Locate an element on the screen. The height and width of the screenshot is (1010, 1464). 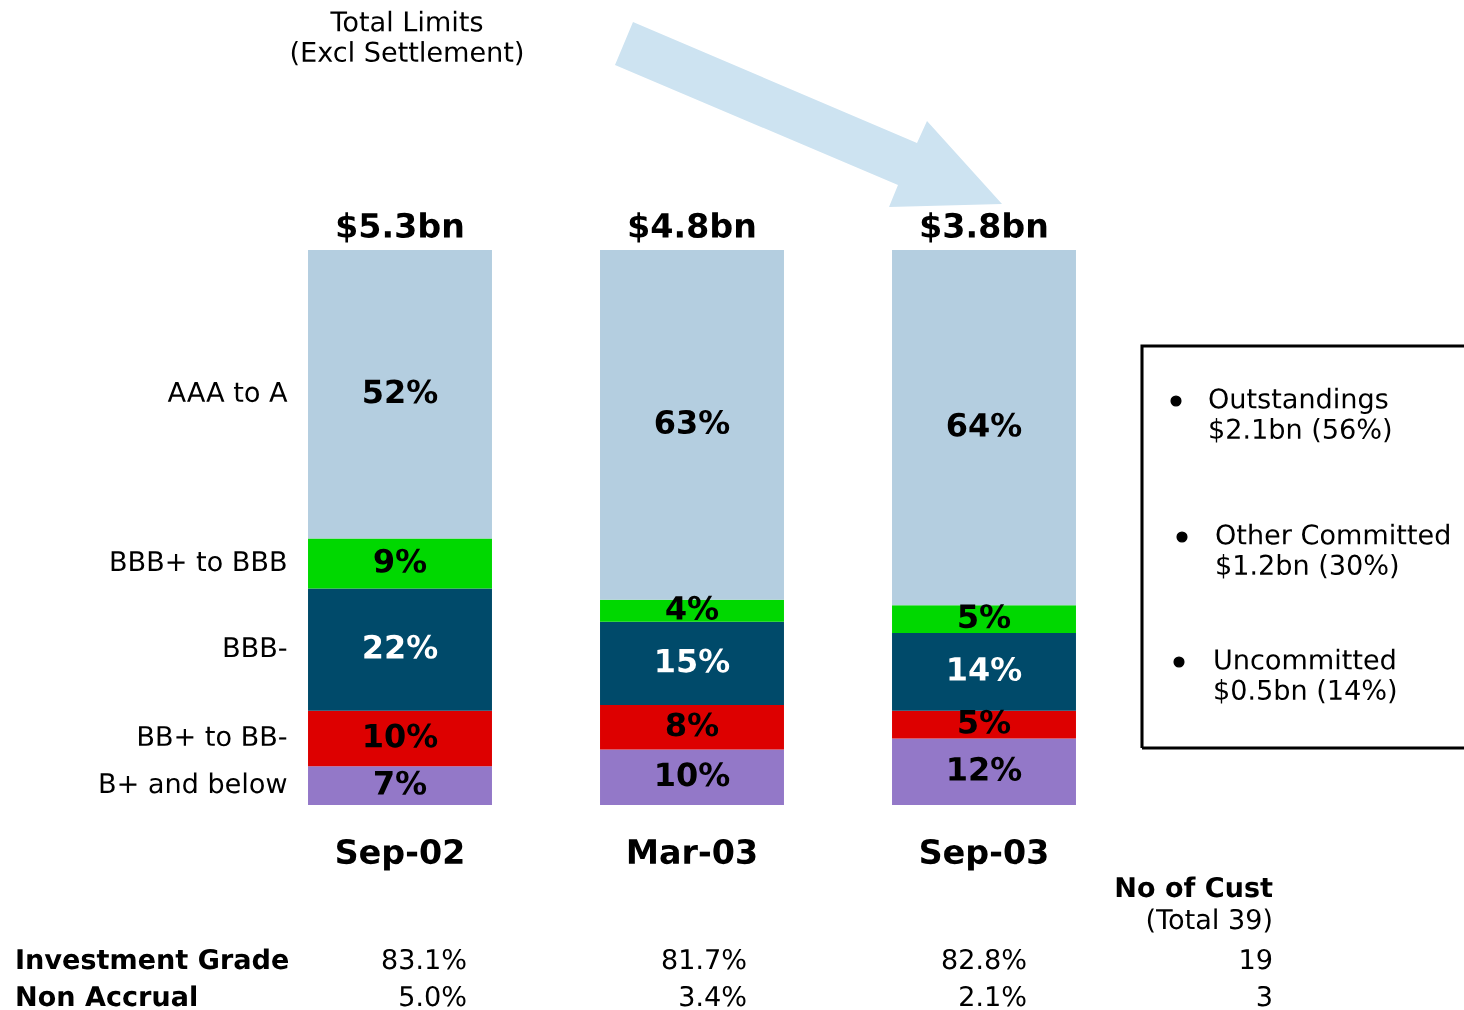
text: Uncommitted $0.5bn (14%) is located at coordinates (1305, 676).